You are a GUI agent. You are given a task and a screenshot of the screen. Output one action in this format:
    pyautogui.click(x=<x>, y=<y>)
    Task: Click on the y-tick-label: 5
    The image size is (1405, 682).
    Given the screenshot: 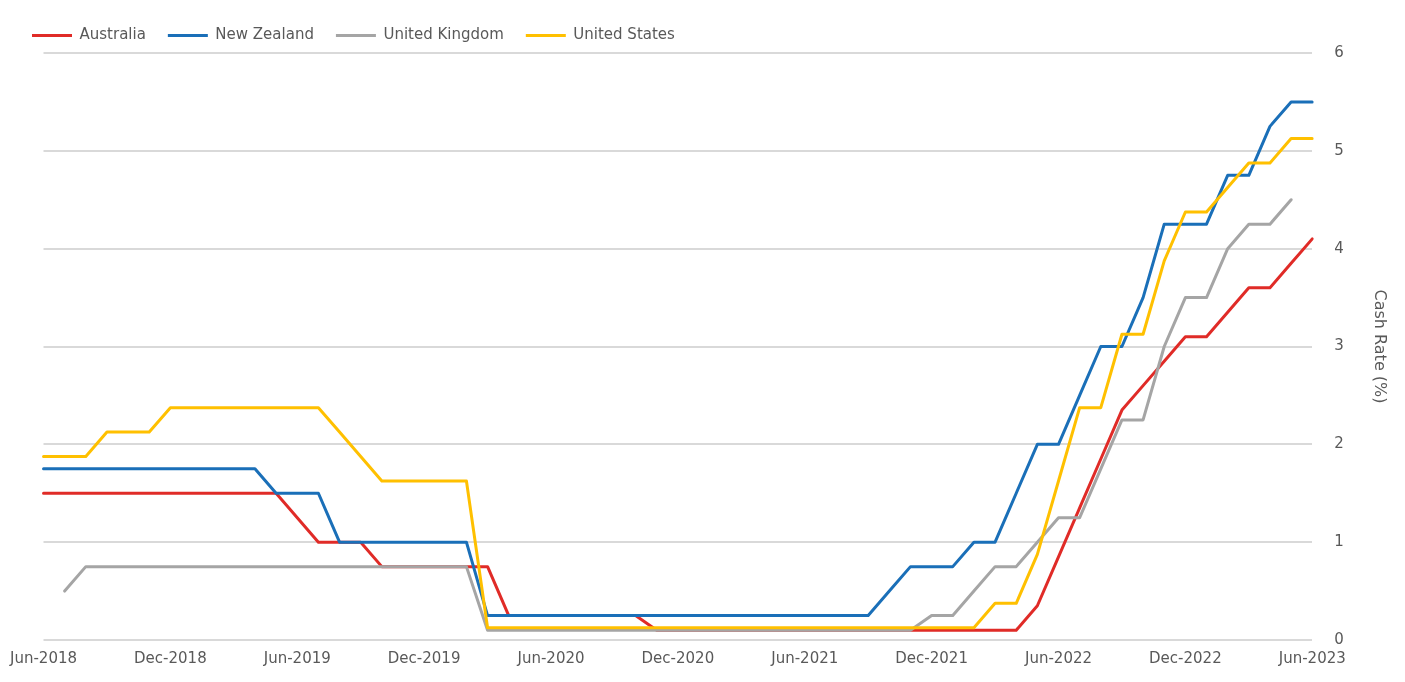 What is the action you would take?
    pyautogui.click(x=1339, y=149)
    